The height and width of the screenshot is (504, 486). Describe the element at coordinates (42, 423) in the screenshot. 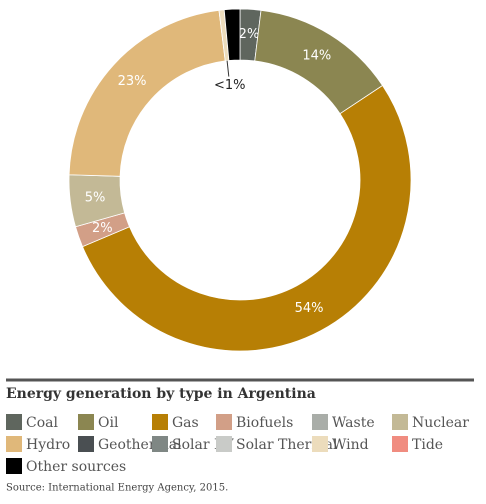

I see `legend-label: Coal` at that location.